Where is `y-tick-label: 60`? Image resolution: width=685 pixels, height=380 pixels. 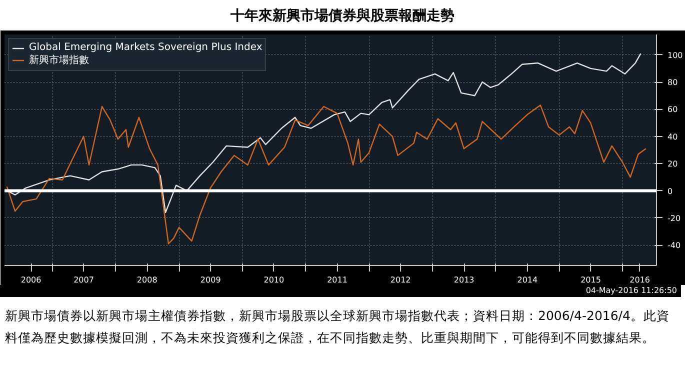 y-tick-label: 60 is located at coordinates (673, 109).